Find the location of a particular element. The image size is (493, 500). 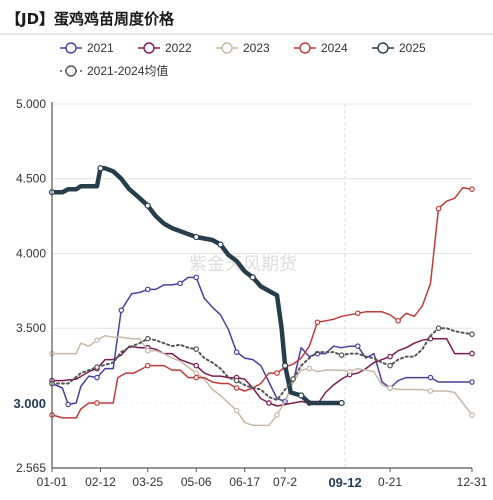

chart-title: 【JD】蛋鸡鸡苗周度价格 is located at coordinates (90, 19).